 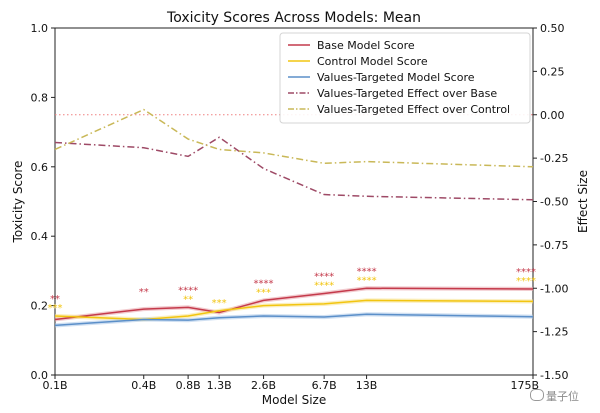 What do you see at coordinates (188, 385) in the screenshot?
I see `x-tick-label: 0.8B` at bounding box center [188, 385].